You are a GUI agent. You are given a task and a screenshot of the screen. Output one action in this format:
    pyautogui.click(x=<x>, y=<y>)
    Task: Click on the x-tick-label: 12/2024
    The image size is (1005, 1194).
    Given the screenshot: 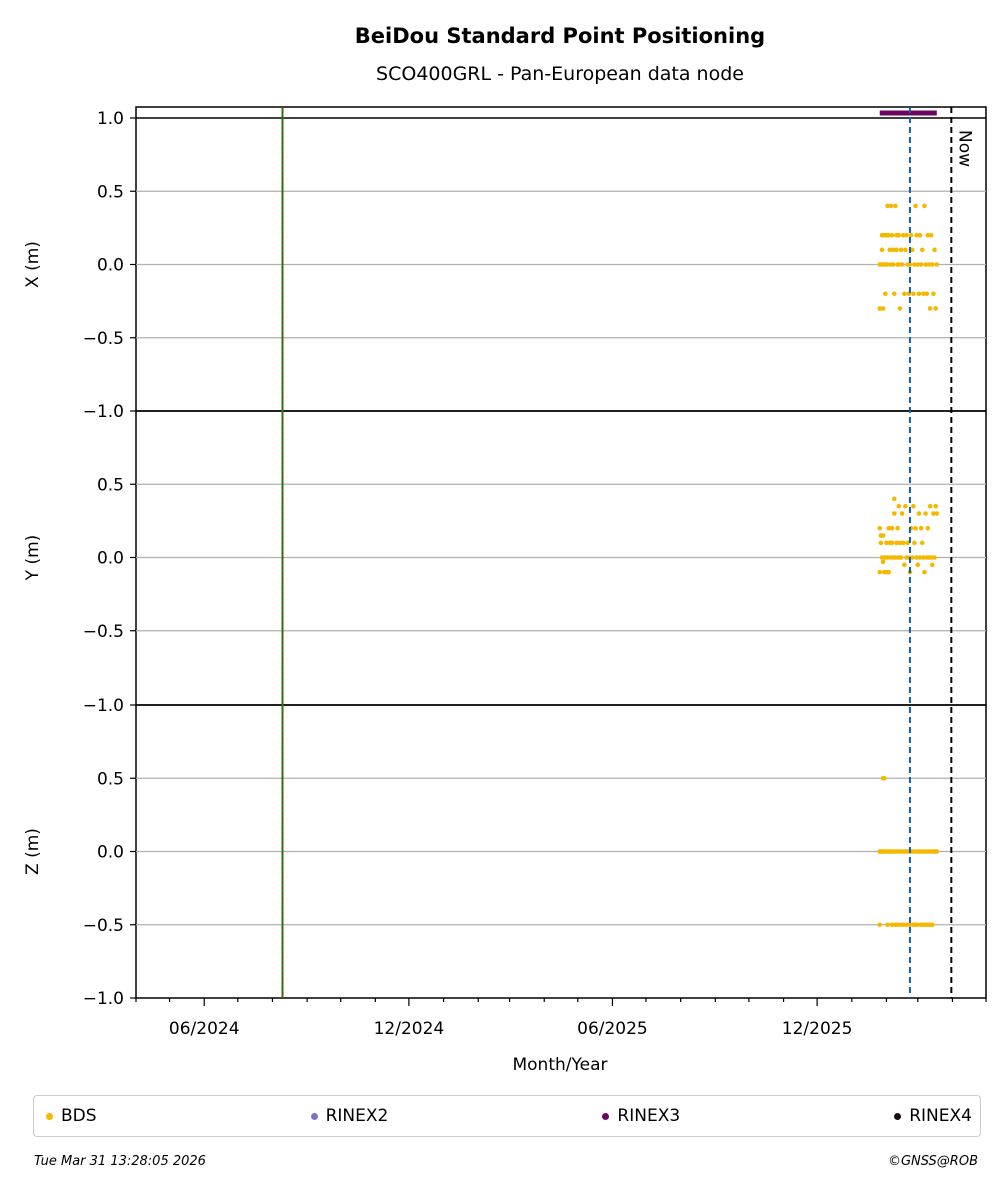 What is the action you would take?
    pyautogui.click(x=409, y=1029)
    